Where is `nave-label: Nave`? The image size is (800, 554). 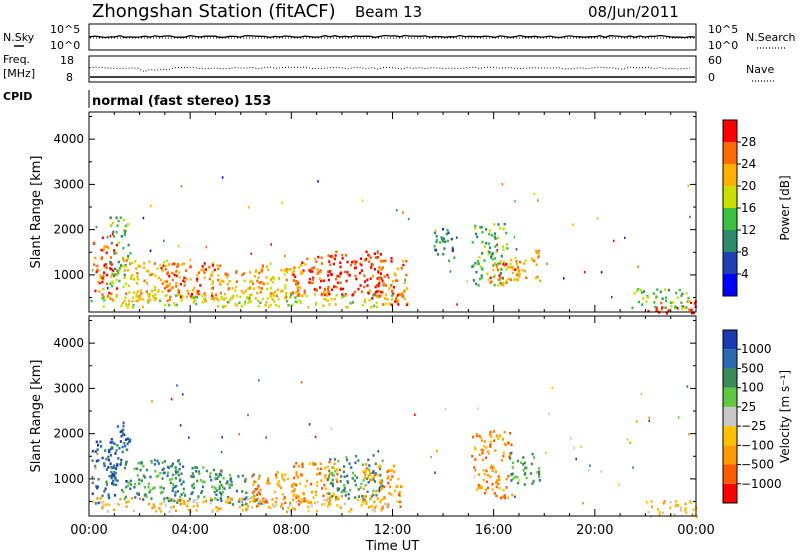
nave-label: Nave is located at coordinates (760, 69).